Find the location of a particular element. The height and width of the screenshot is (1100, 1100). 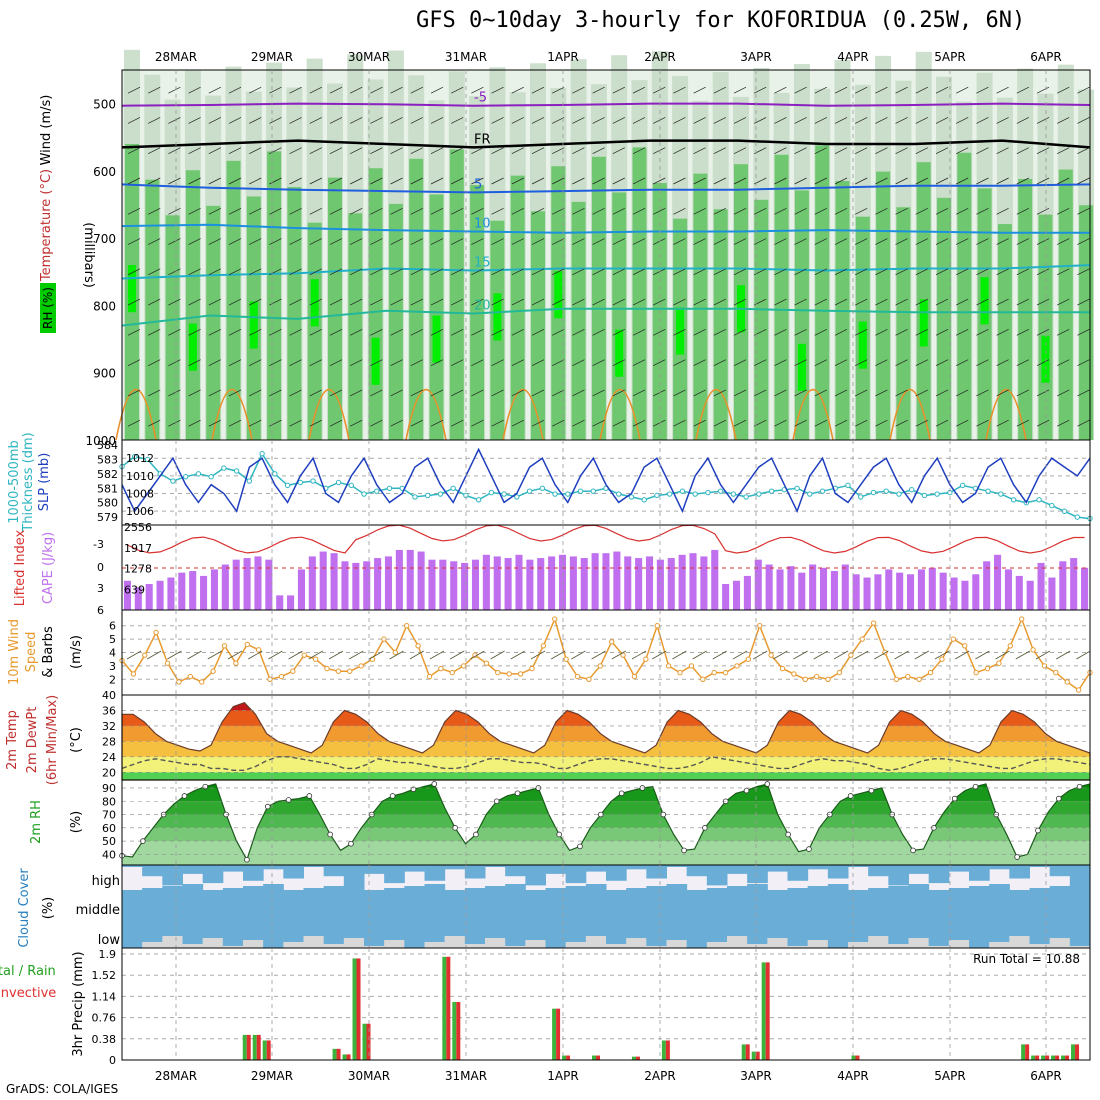

precip-label-b: Convective is located at coordinates (28, 993).